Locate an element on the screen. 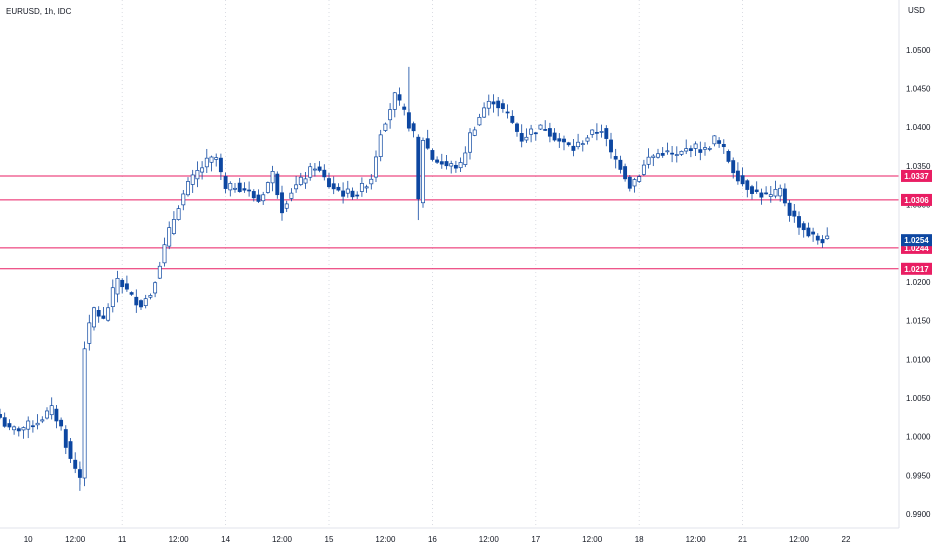  y-tick-label: 1.0500 is located at coordinates (918, 50).